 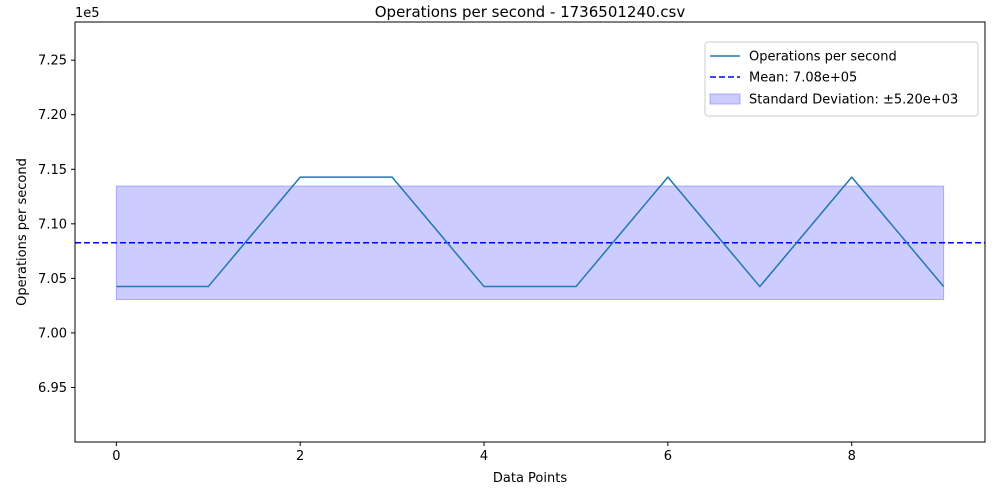 I want to click on x-tick-label: 8, so click(x=852, y=456).